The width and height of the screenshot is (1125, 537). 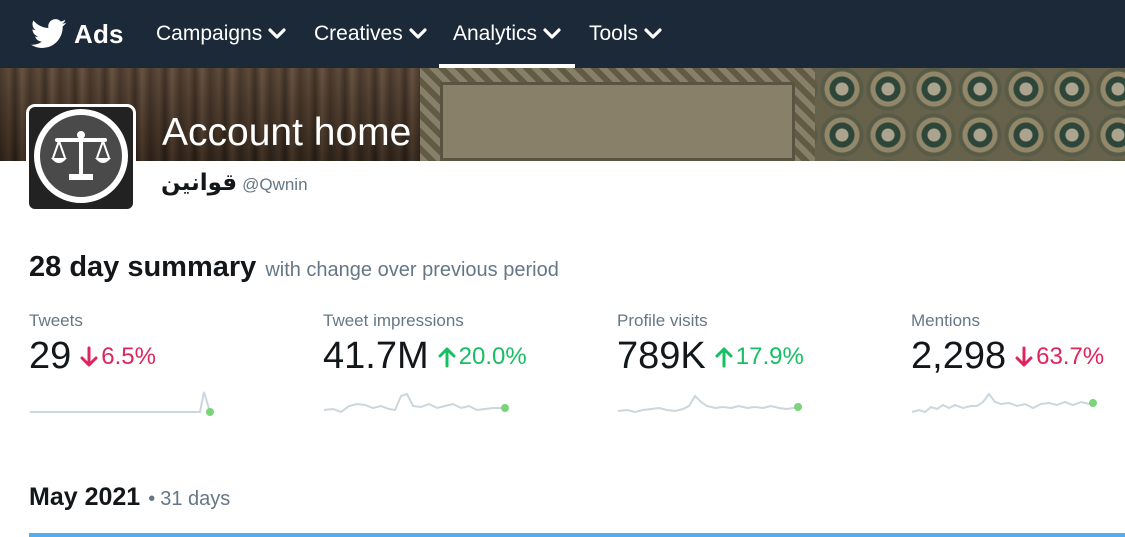 I want to click on nav-tools: Tools, so click(x=625, y=34).